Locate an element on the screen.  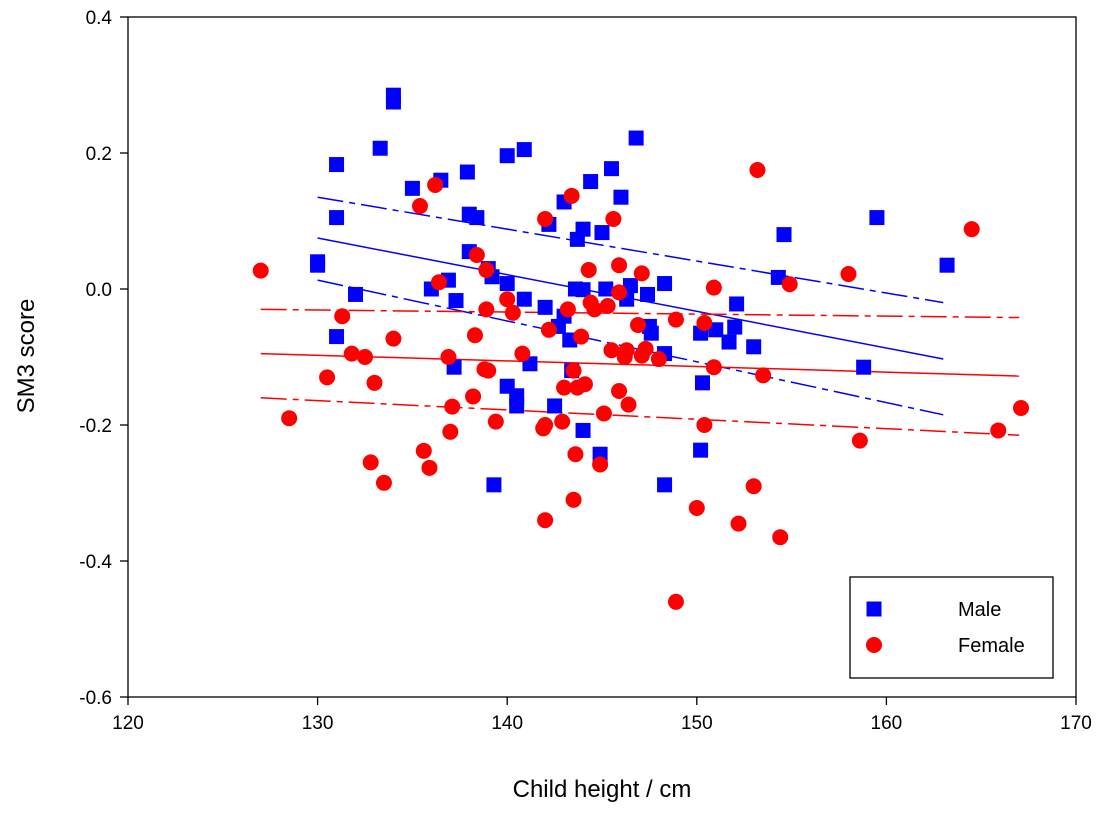
y-tick-label: 0.0 is located at coordinates (99, 290).